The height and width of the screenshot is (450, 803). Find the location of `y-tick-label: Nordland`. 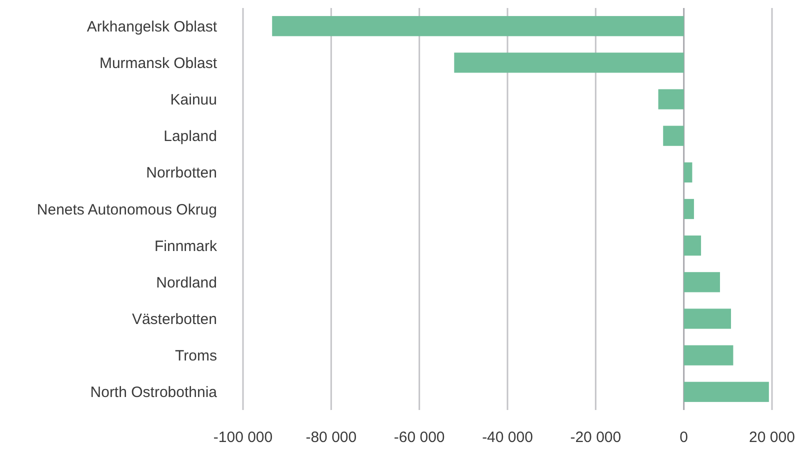

y-tick-label: Nordland is located at coordinates (186, 283).